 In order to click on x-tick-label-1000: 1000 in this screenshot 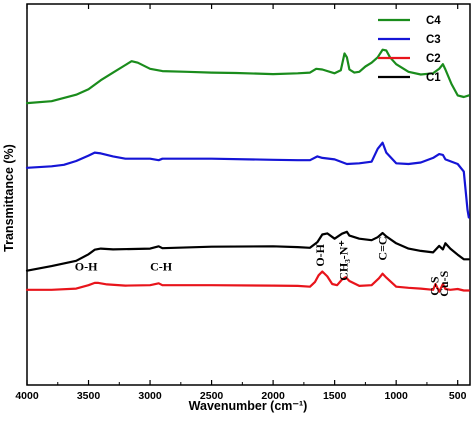, I will do `click(396, 396)`.